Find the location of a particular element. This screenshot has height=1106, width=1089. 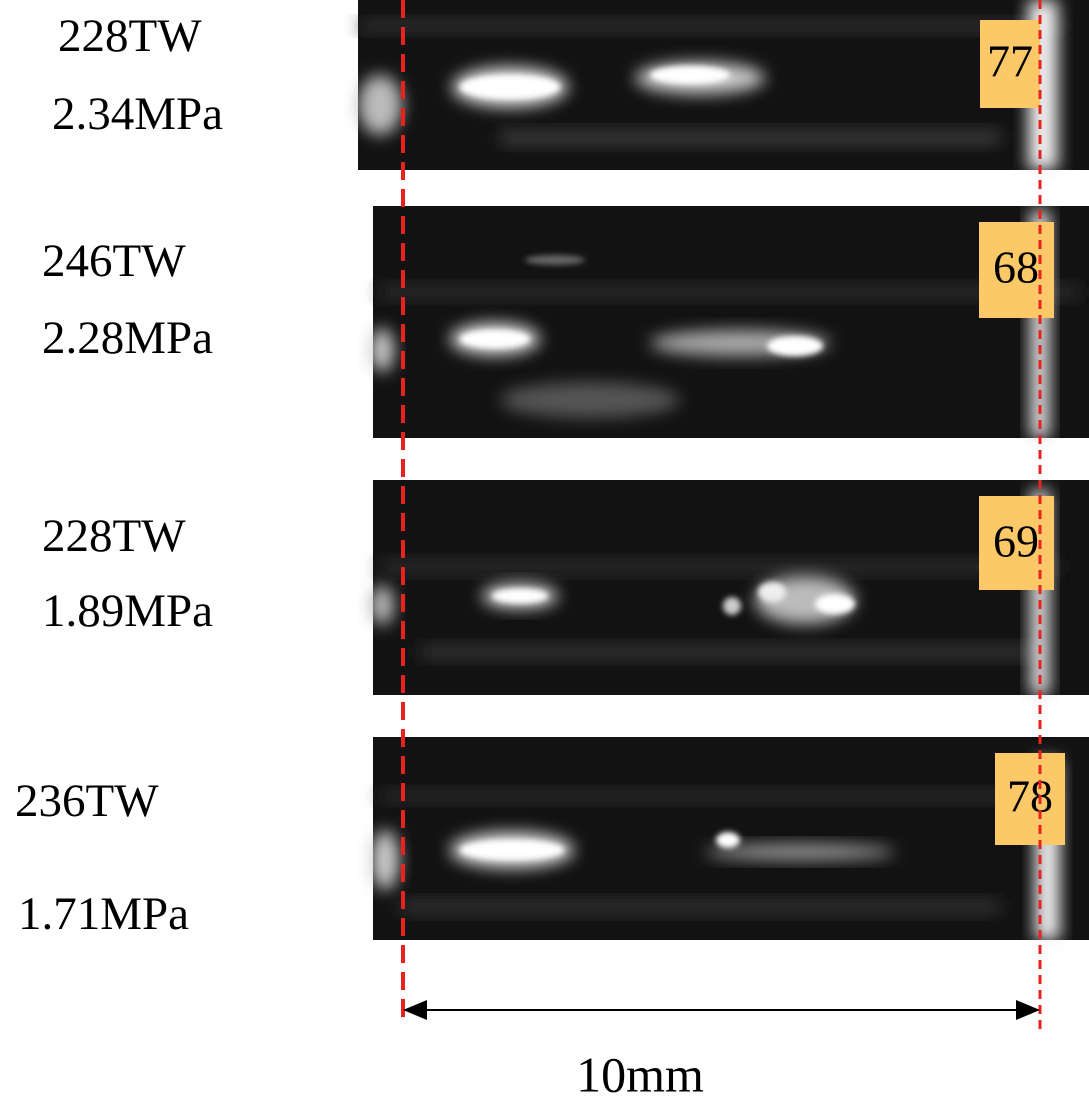

shot-label: 68 is located at coordinates (1016, 267).